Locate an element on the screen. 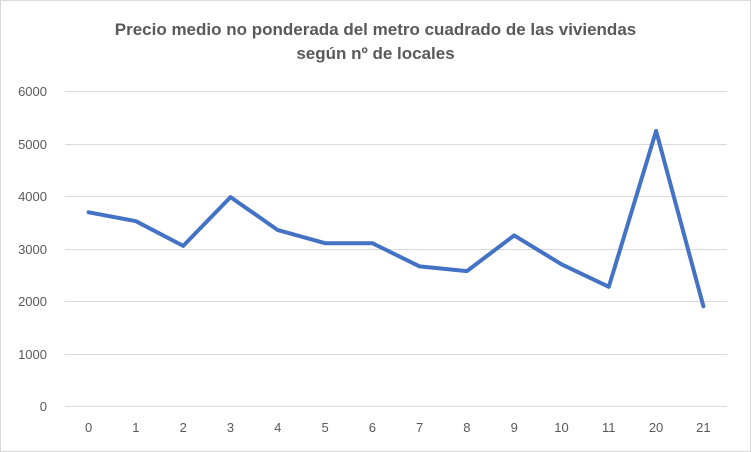 The width and height of the screenshot is (751, 452). x-tick-label: 3 is located at coordinates (230, 427).